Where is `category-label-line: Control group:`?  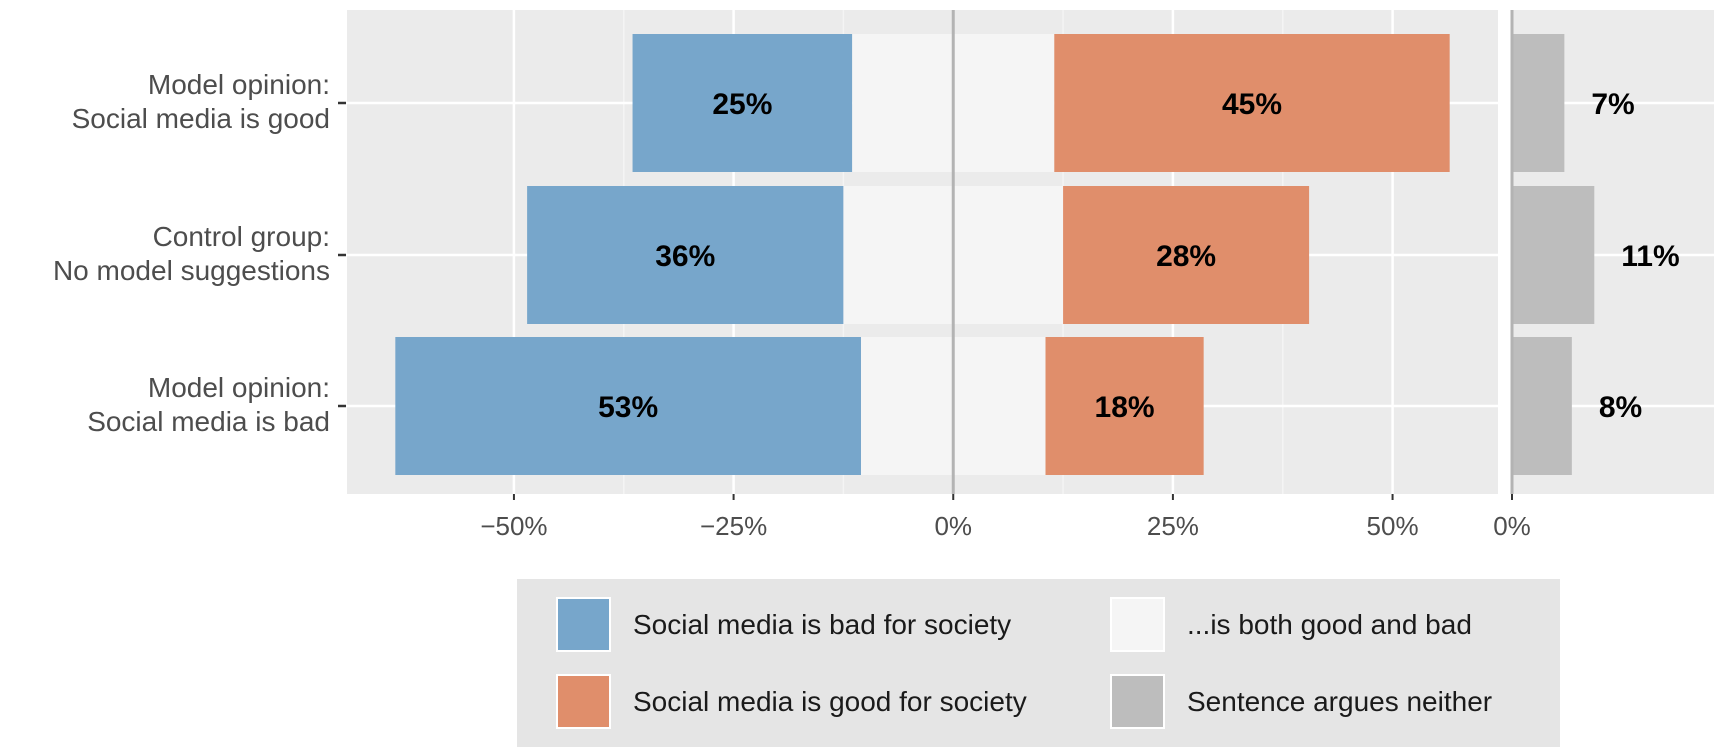 category-label-line: Control group: is located at coordinates (241, 236).